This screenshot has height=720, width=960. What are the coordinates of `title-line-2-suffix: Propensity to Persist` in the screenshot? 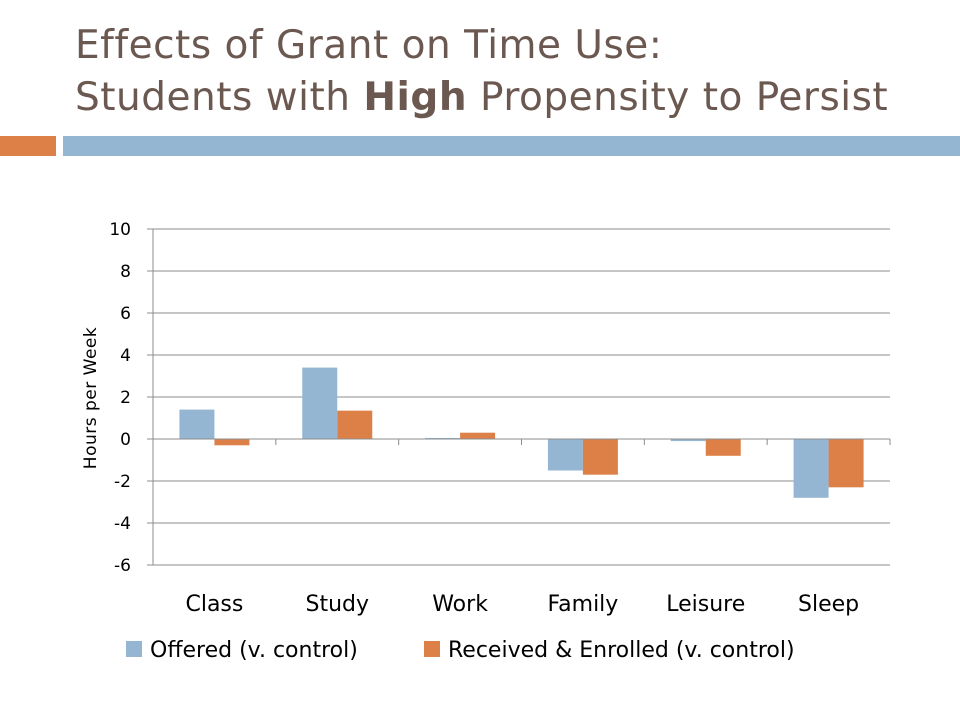 It's located at (678, 97).